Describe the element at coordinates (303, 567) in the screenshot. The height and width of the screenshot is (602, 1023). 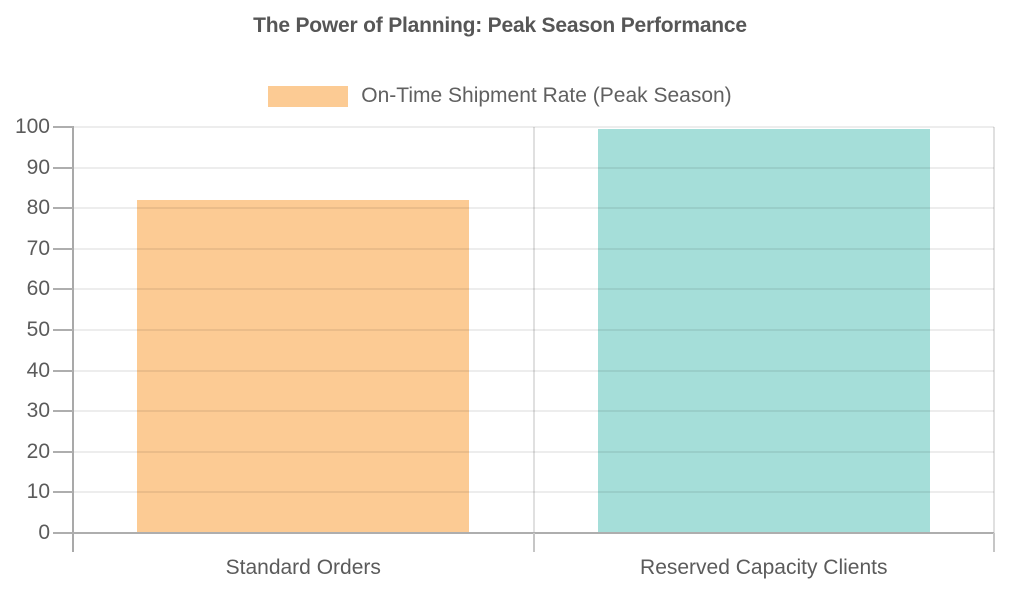
I see `category-label: Standard Orders` at that location.